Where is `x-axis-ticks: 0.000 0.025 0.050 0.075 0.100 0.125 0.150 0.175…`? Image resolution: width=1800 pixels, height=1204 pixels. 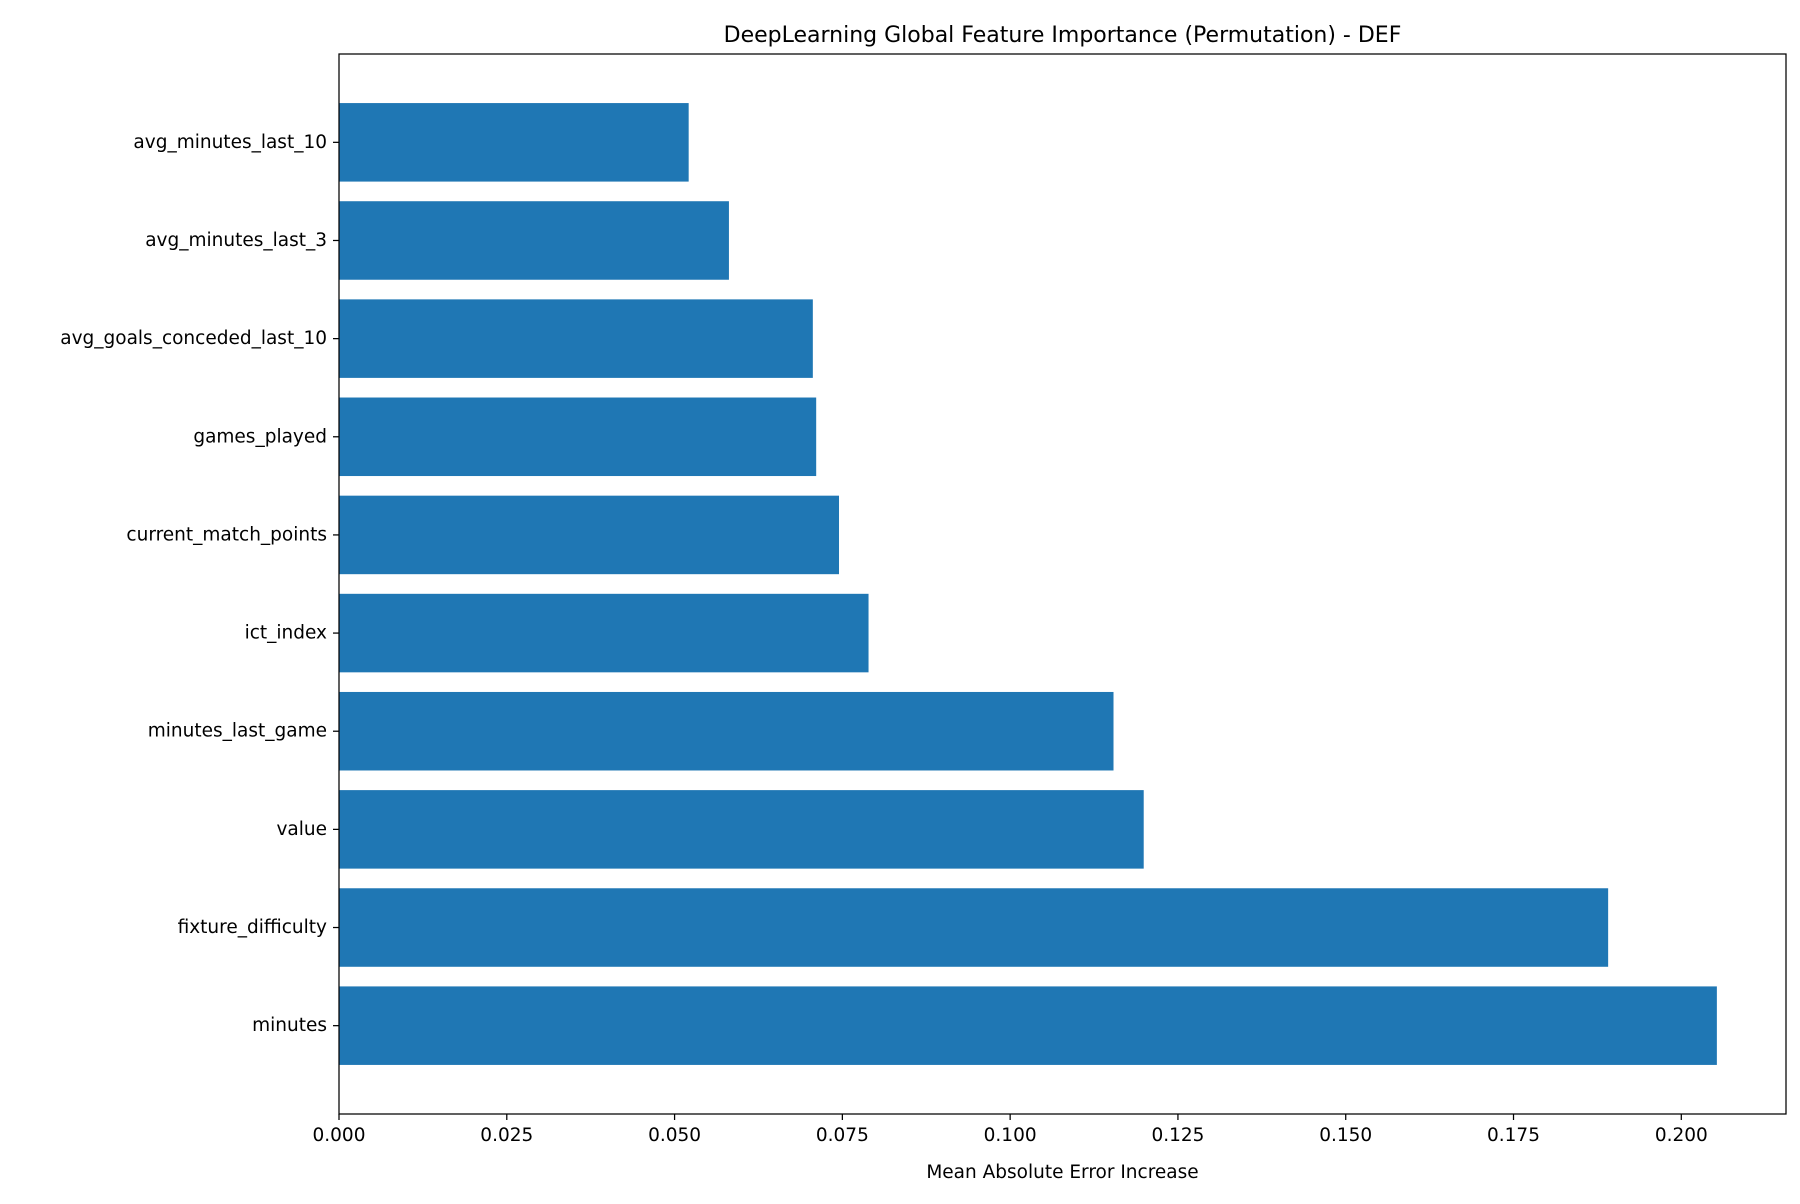 x-axis-ticks: 0.000 0.025 0.050 0.075 0.100 0.125 0.150 0.175… is located at coordinates (1010, 1130).